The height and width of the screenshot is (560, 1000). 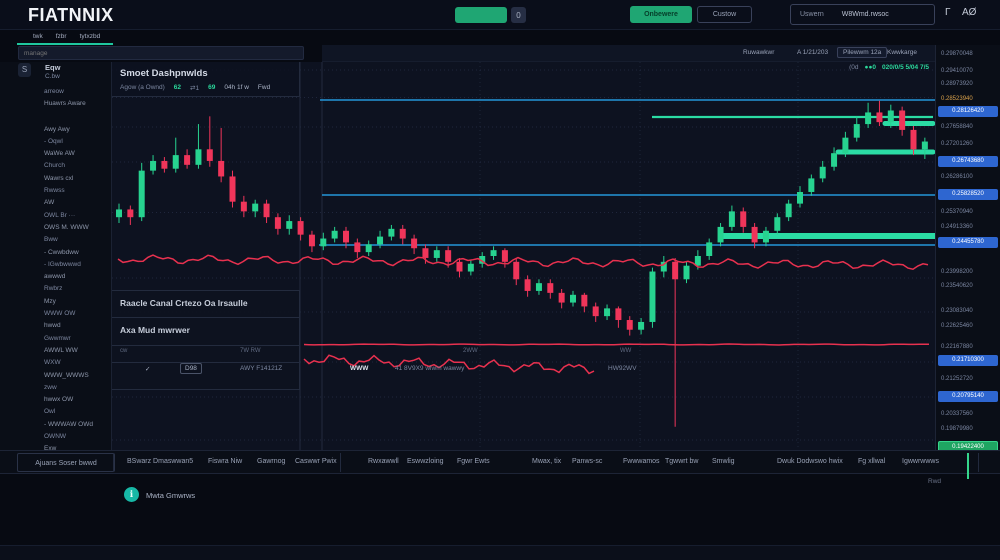 What do you see at coordinates (60, 314) in the screenshot?
I see `sidebar-item: WWW OW` at bounding box center [60, 314].